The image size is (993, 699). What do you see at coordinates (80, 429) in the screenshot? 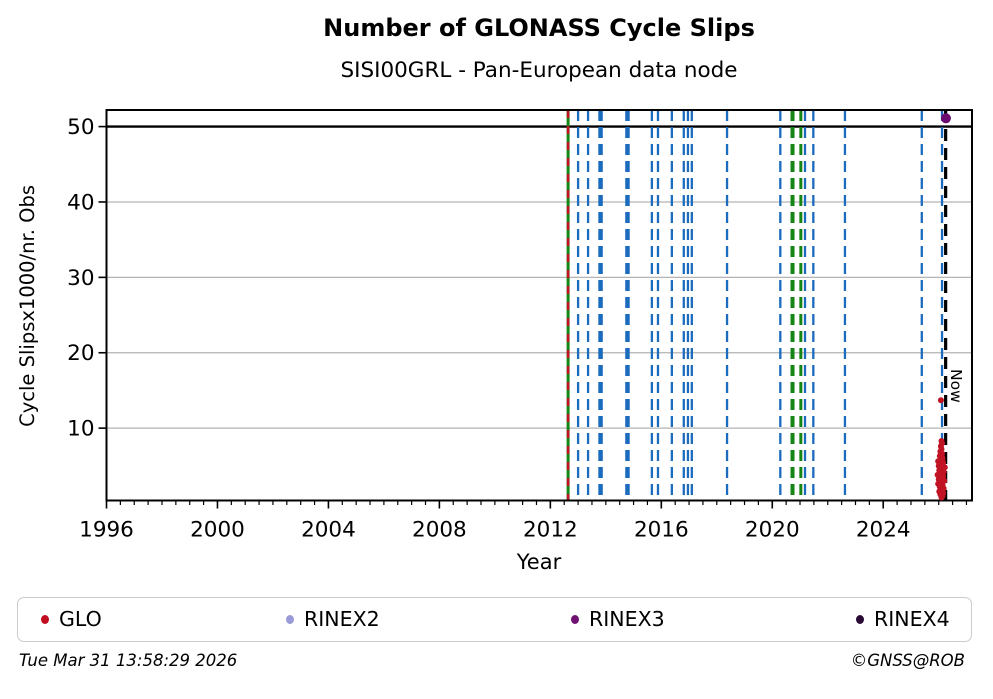
I see `y-tick-label: 10` at bounding box center [80, 429].